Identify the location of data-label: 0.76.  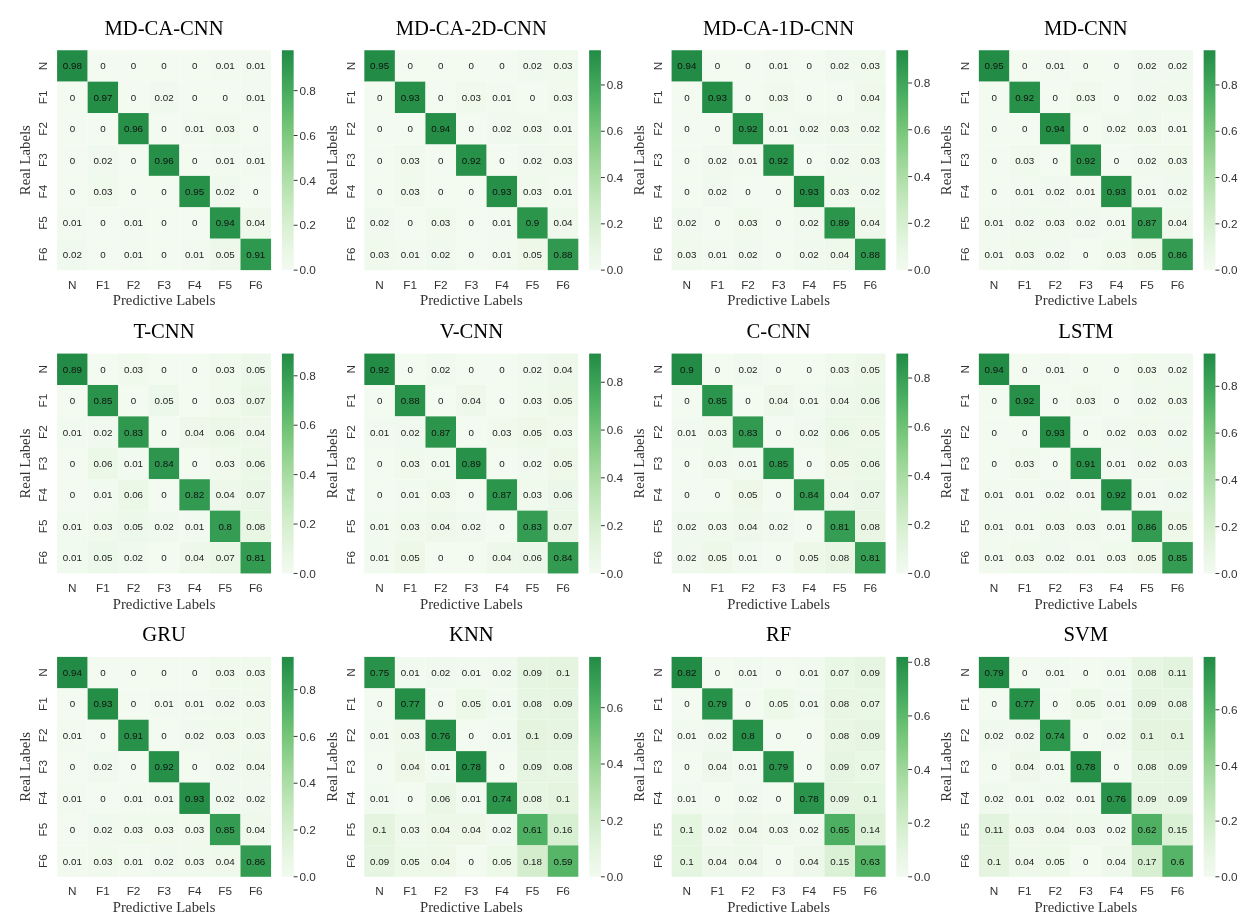
(1116, 798).